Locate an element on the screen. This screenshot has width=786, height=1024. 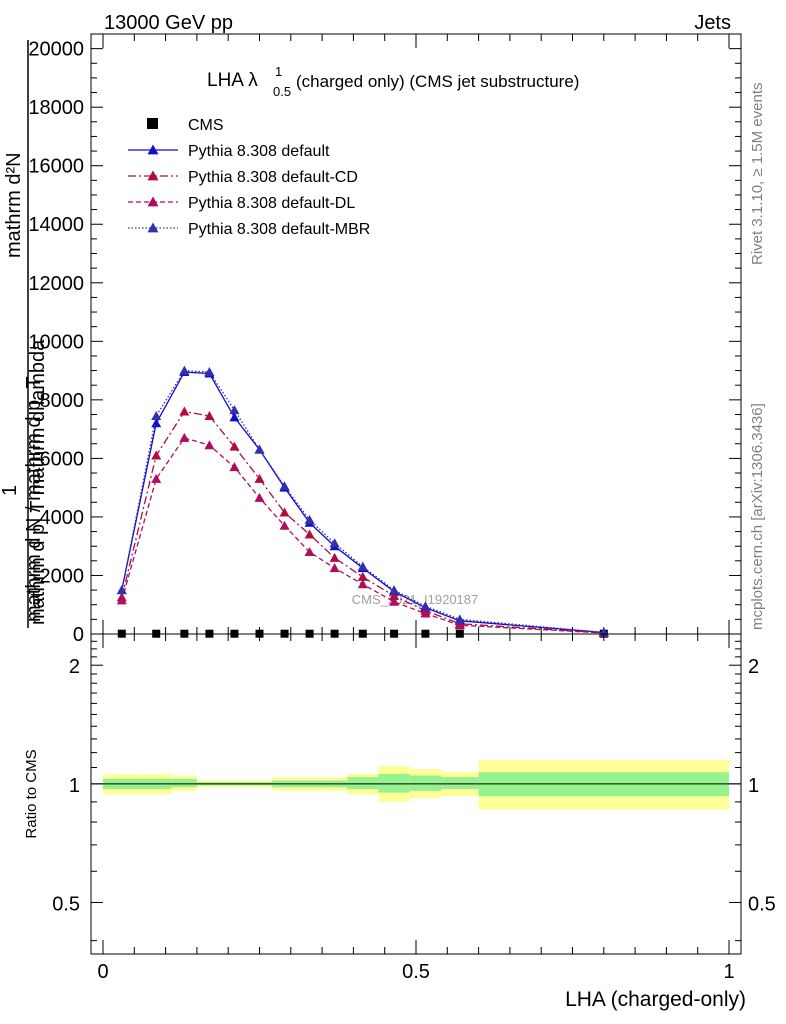
analysis-watermark: CMS_2021_I1920187 is located at coordinates (415, 599).